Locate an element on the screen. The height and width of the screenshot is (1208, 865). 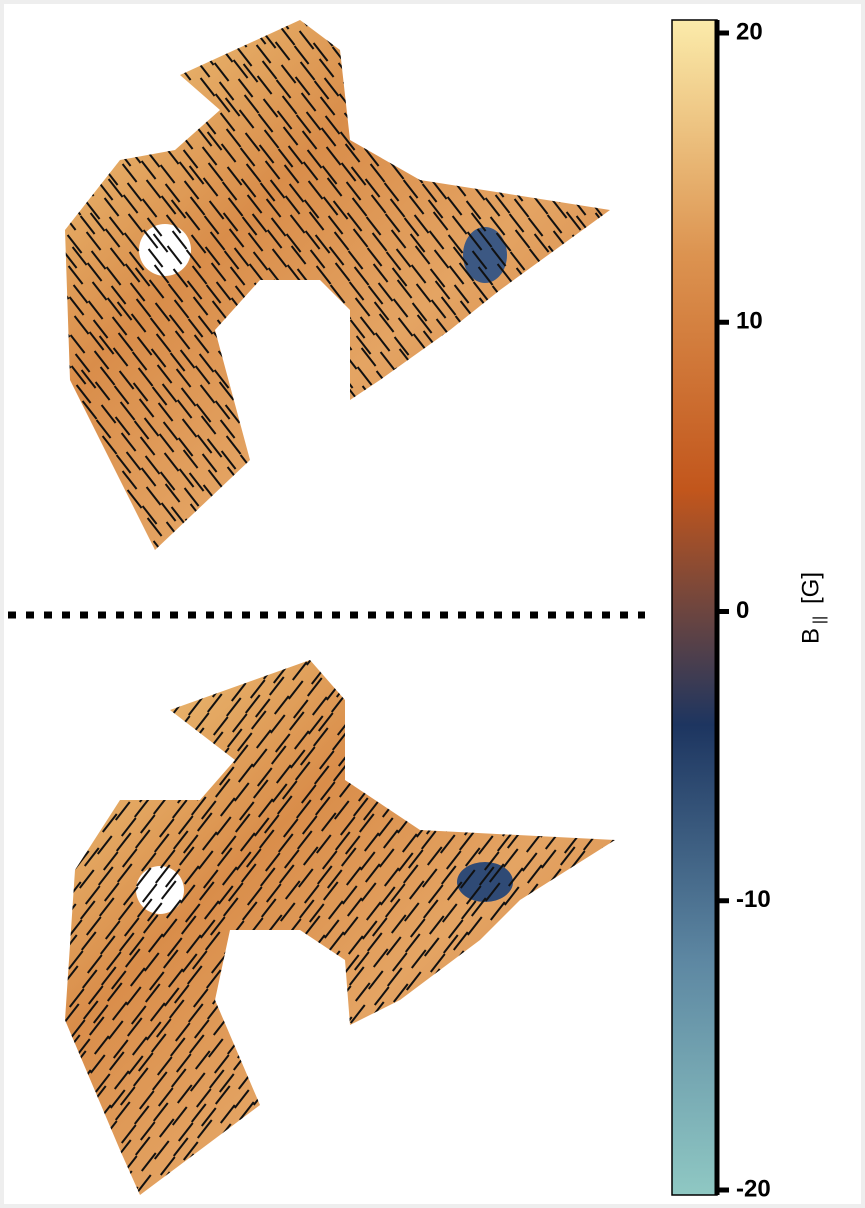
tick-label: 0 is located at coordinates (742, 610).